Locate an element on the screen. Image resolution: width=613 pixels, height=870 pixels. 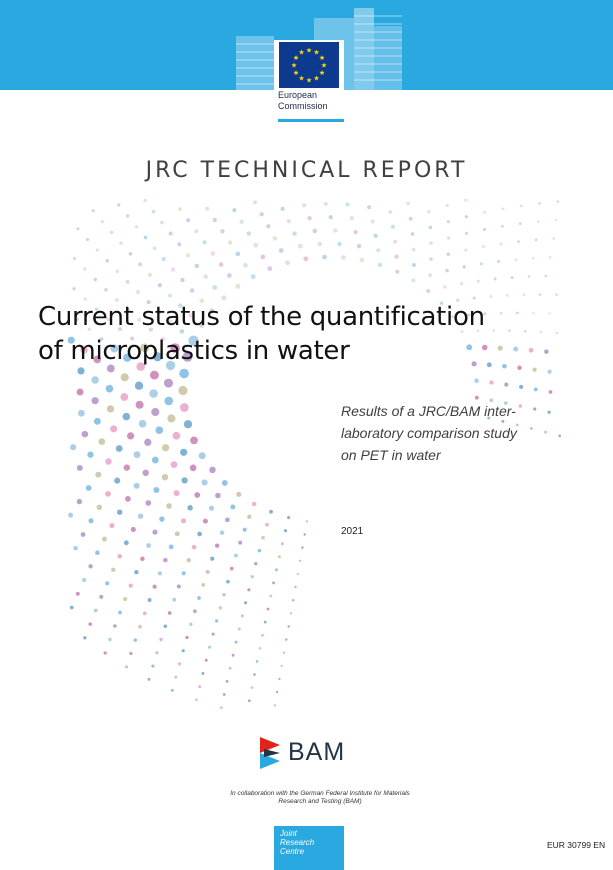
bam-logo-icon is located at coordinates (270, 753).